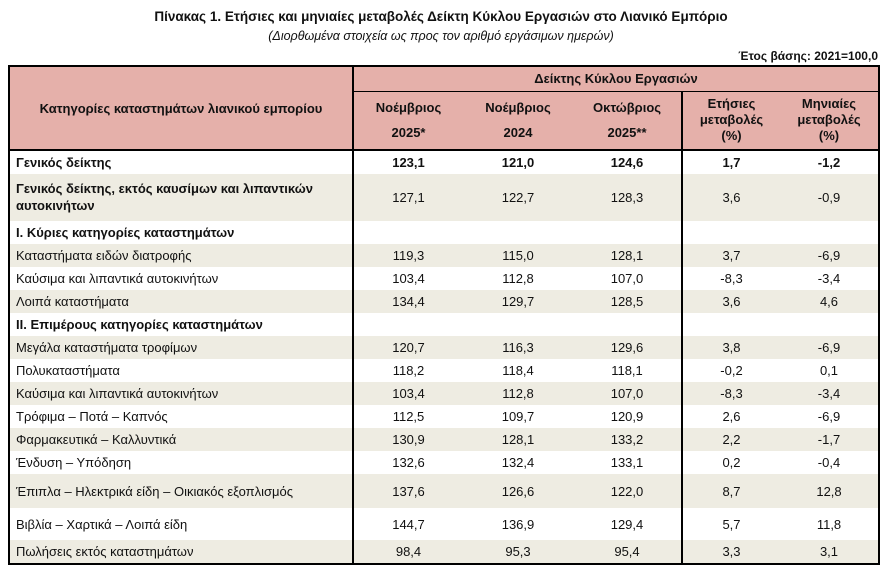 This screenshot has height=583, width=882. What do you see at coordinates (408, 197) in the screenshot?
I see `cell-nov-2025: 127,1` at bounding box center [408, 197].